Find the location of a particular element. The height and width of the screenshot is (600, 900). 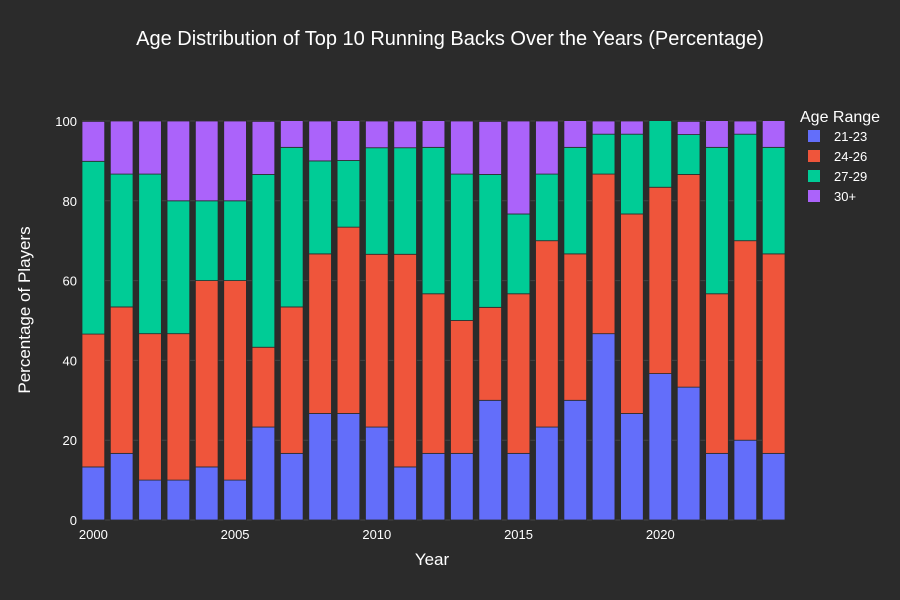

legend: Age Range 21-23 24-26 27-29 30+ is located at coordinates (840, 156).